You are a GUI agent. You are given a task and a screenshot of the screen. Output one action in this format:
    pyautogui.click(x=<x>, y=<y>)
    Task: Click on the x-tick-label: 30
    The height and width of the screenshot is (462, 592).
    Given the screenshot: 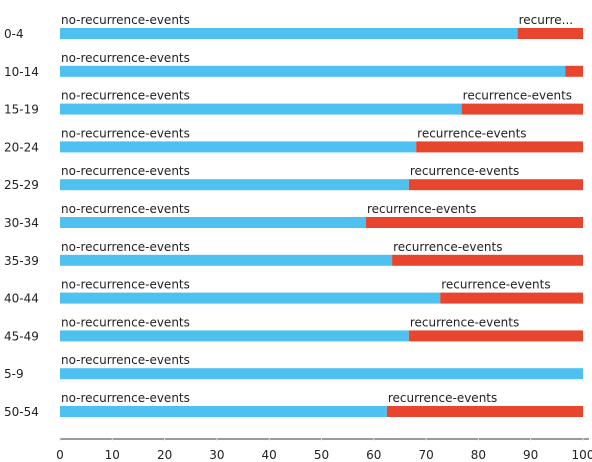 What is the action you would take?
    pyautogui.click(x=216, y=455)
    